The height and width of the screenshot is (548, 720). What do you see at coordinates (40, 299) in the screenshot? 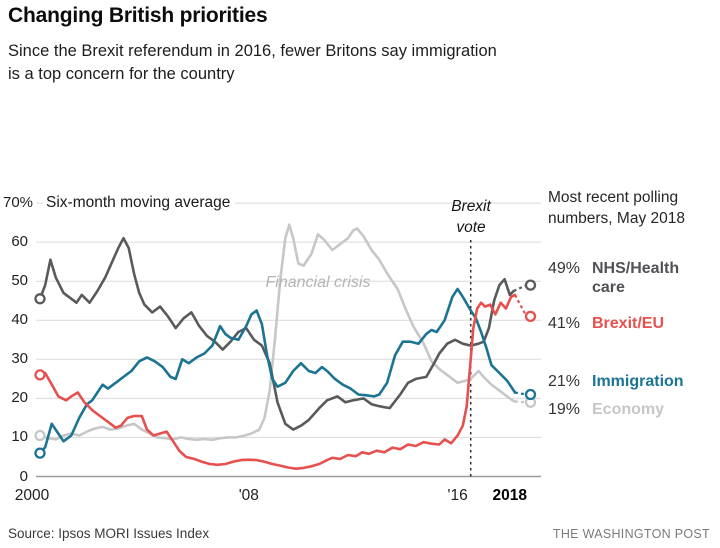
I see `start-marker-nhs` at bounding box center [40, 299].